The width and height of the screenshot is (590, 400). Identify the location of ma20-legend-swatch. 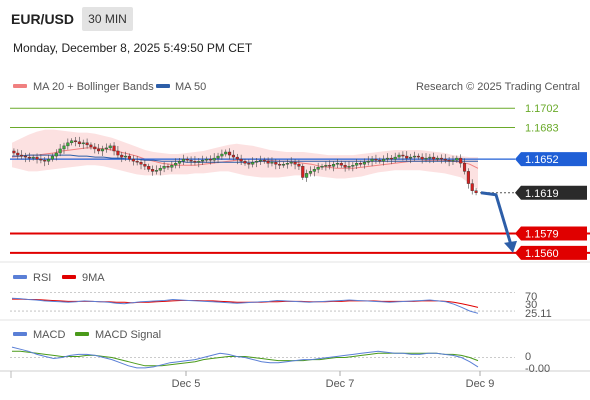
(20, 86).